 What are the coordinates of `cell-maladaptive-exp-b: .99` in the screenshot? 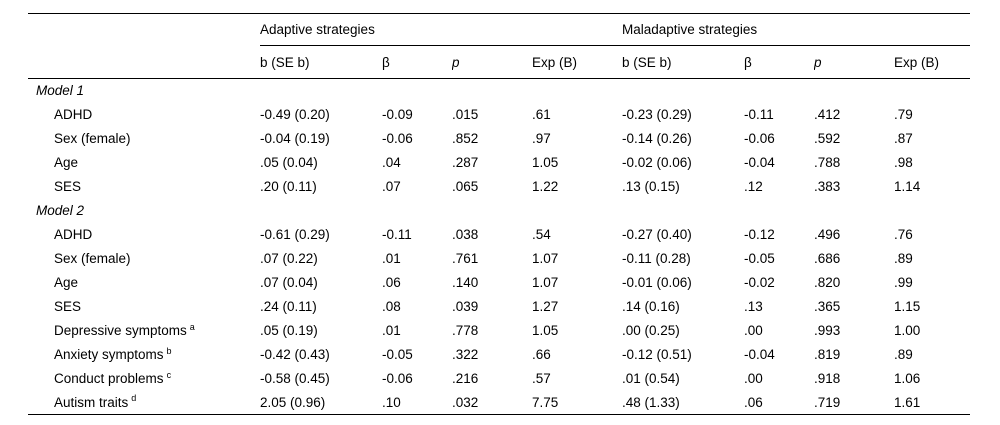 It's located at (903, 282).